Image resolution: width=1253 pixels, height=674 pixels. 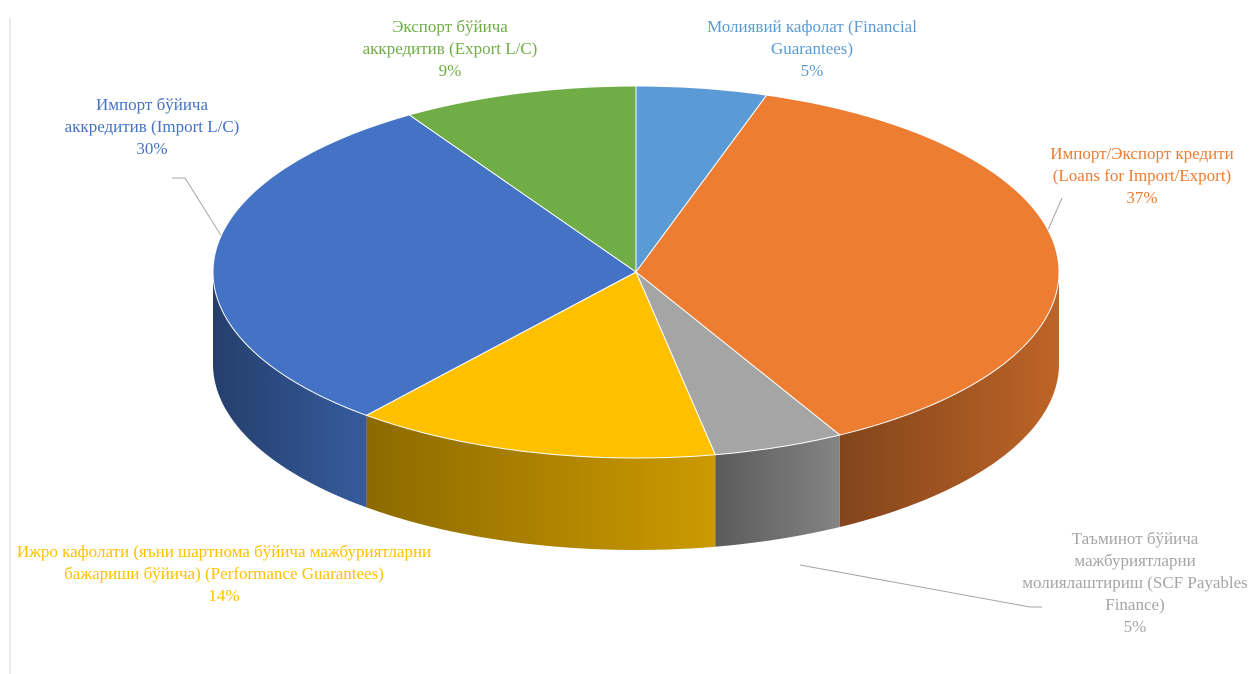 What do you see at coordinates (450, 37) in the screenshot?
I see `category-label: Экспорт бўйича аккредитив (Export L/C)` at bounding box center [450, 37].